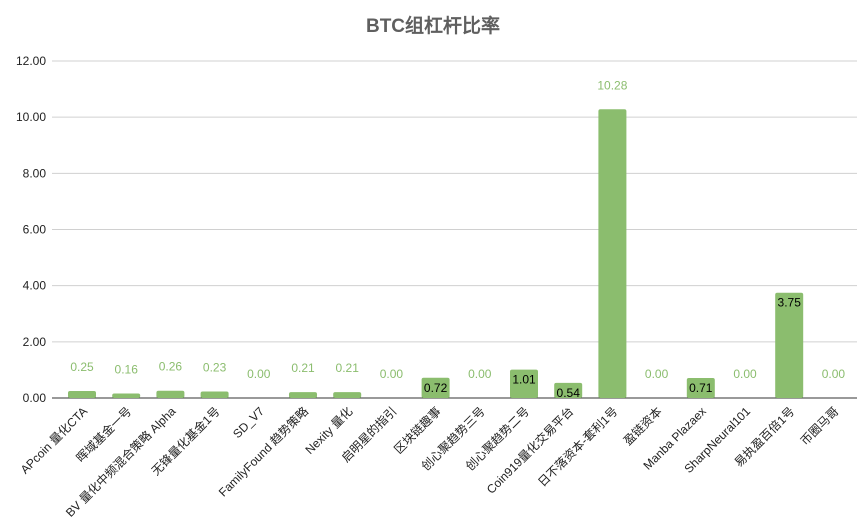 Image resolution: width=867 pixels, height=520 pixels. I want to click on chart-title: BTC组杠杆比率, so click(433, 25).